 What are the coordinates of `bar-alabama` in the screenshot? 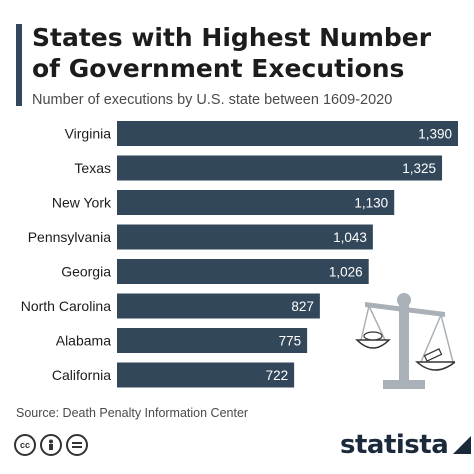 It's located at (212, 340).